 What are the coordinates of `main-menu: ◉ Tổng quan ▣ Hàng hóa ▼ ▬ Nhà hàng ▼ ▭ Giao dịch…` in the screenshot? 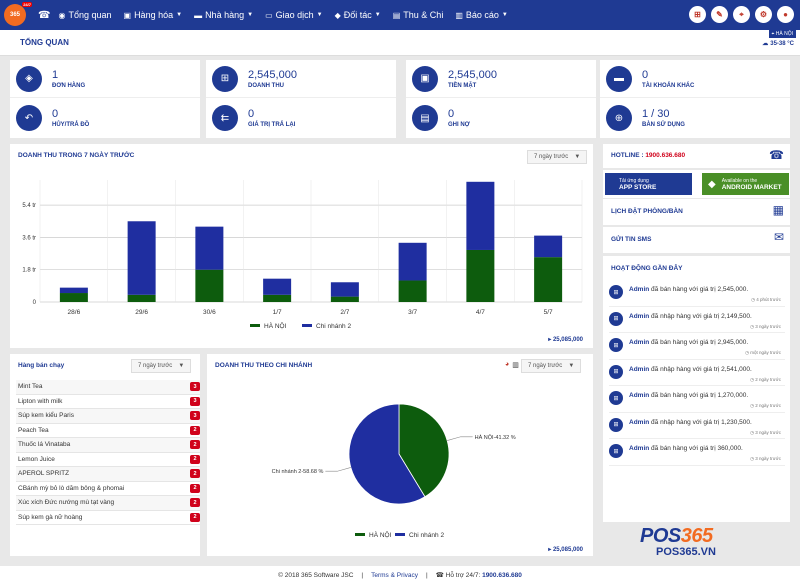 It's located at (288, 15).